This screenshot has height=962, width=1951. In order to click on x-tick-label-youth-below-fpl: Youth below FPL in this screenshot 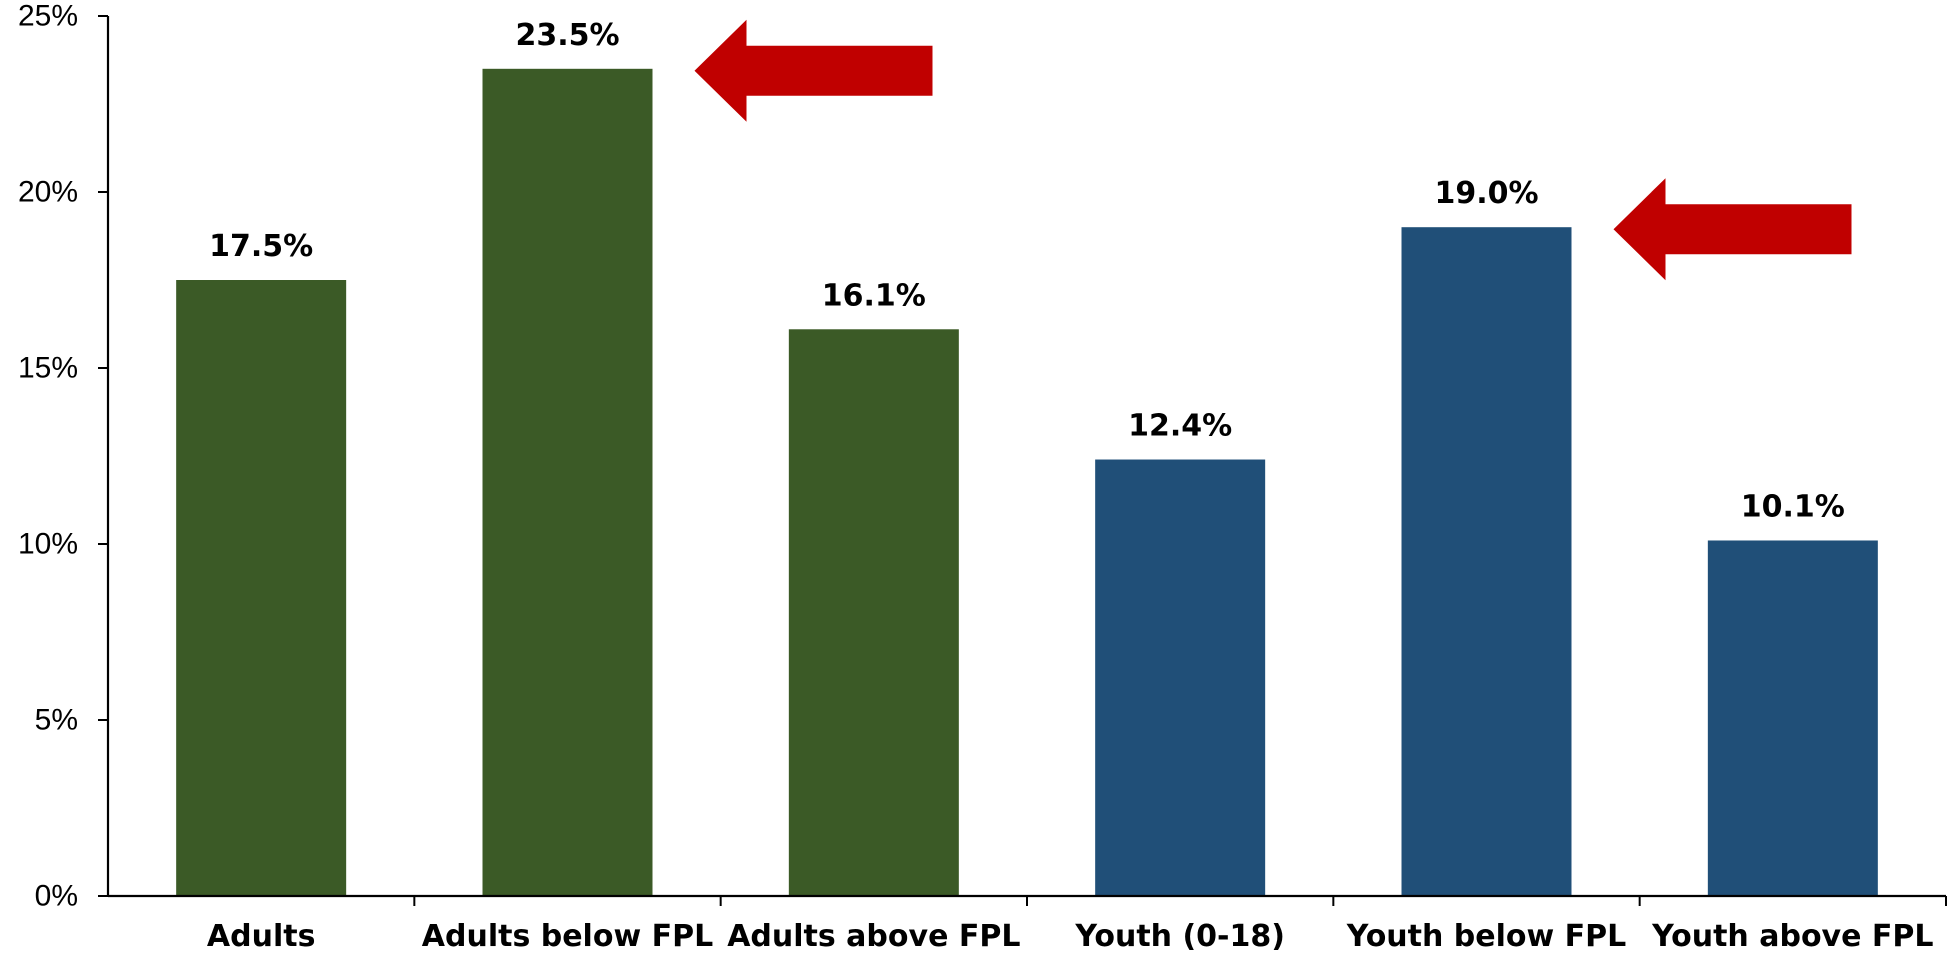, I will do `click(1486, 936)`.